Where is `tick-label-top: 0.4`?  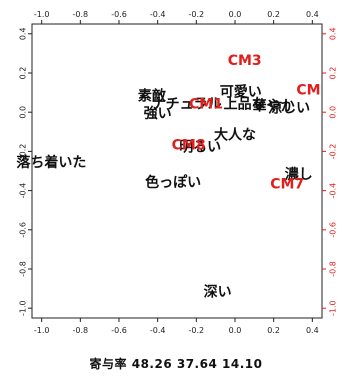 tick-label-top: 0.4 is located at coordinates (312, 14).